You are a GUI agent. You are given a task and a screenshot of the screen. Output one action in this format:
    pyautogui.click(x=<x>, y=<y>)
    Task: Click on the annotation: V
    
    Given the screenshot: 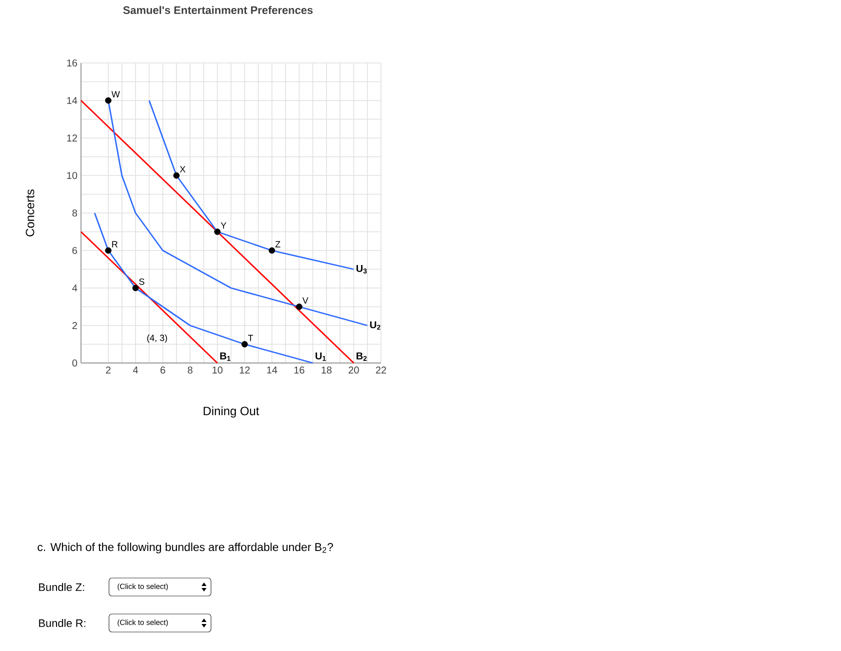 What is the action you would take?
    pyautogui.click(x=305, y=300)
    